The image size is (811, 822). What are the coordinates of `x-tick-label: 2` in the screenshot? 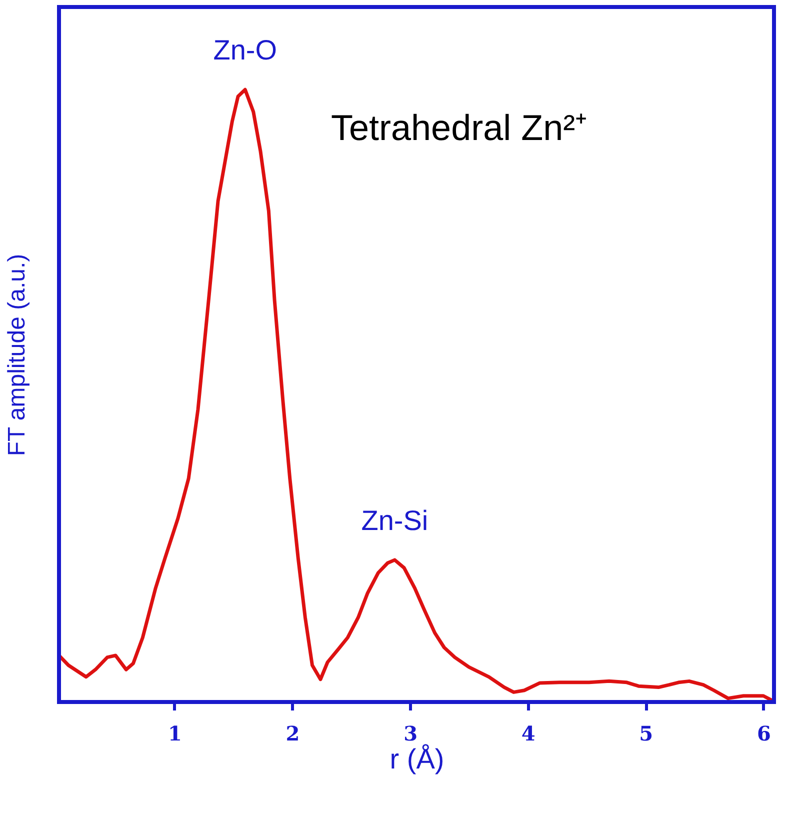 It's located at (293, 734).